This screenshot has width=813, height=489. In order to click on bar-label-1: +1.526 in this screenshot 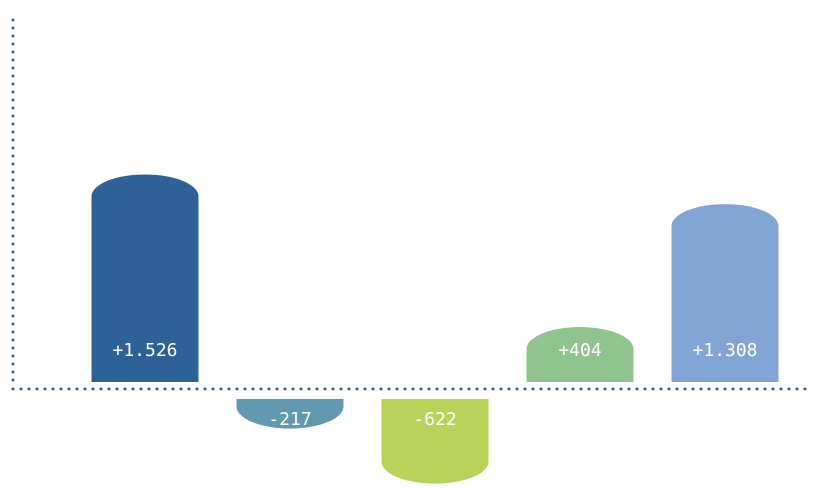, I will do `click(144, 350)`.